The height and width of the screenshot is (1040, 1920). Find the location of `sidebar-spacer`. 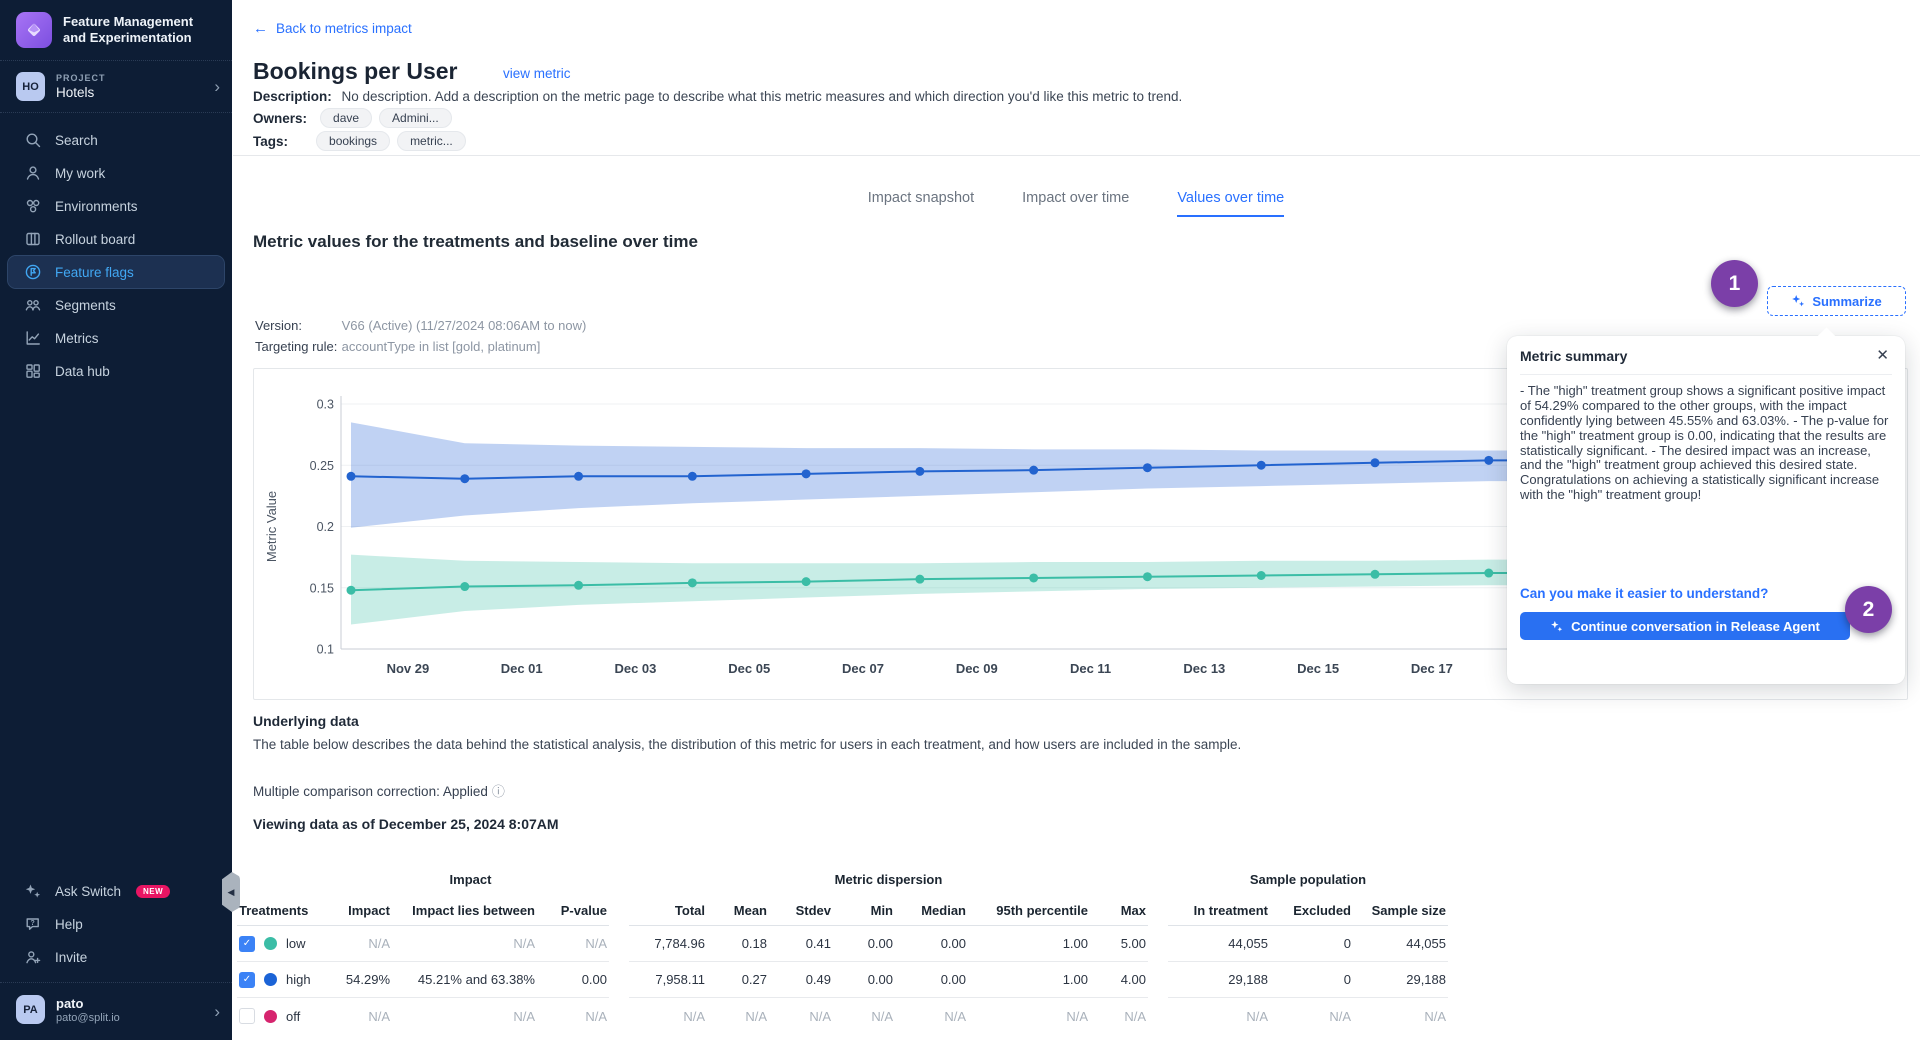

sidebar-spacer is located at coordinates (116, 626).